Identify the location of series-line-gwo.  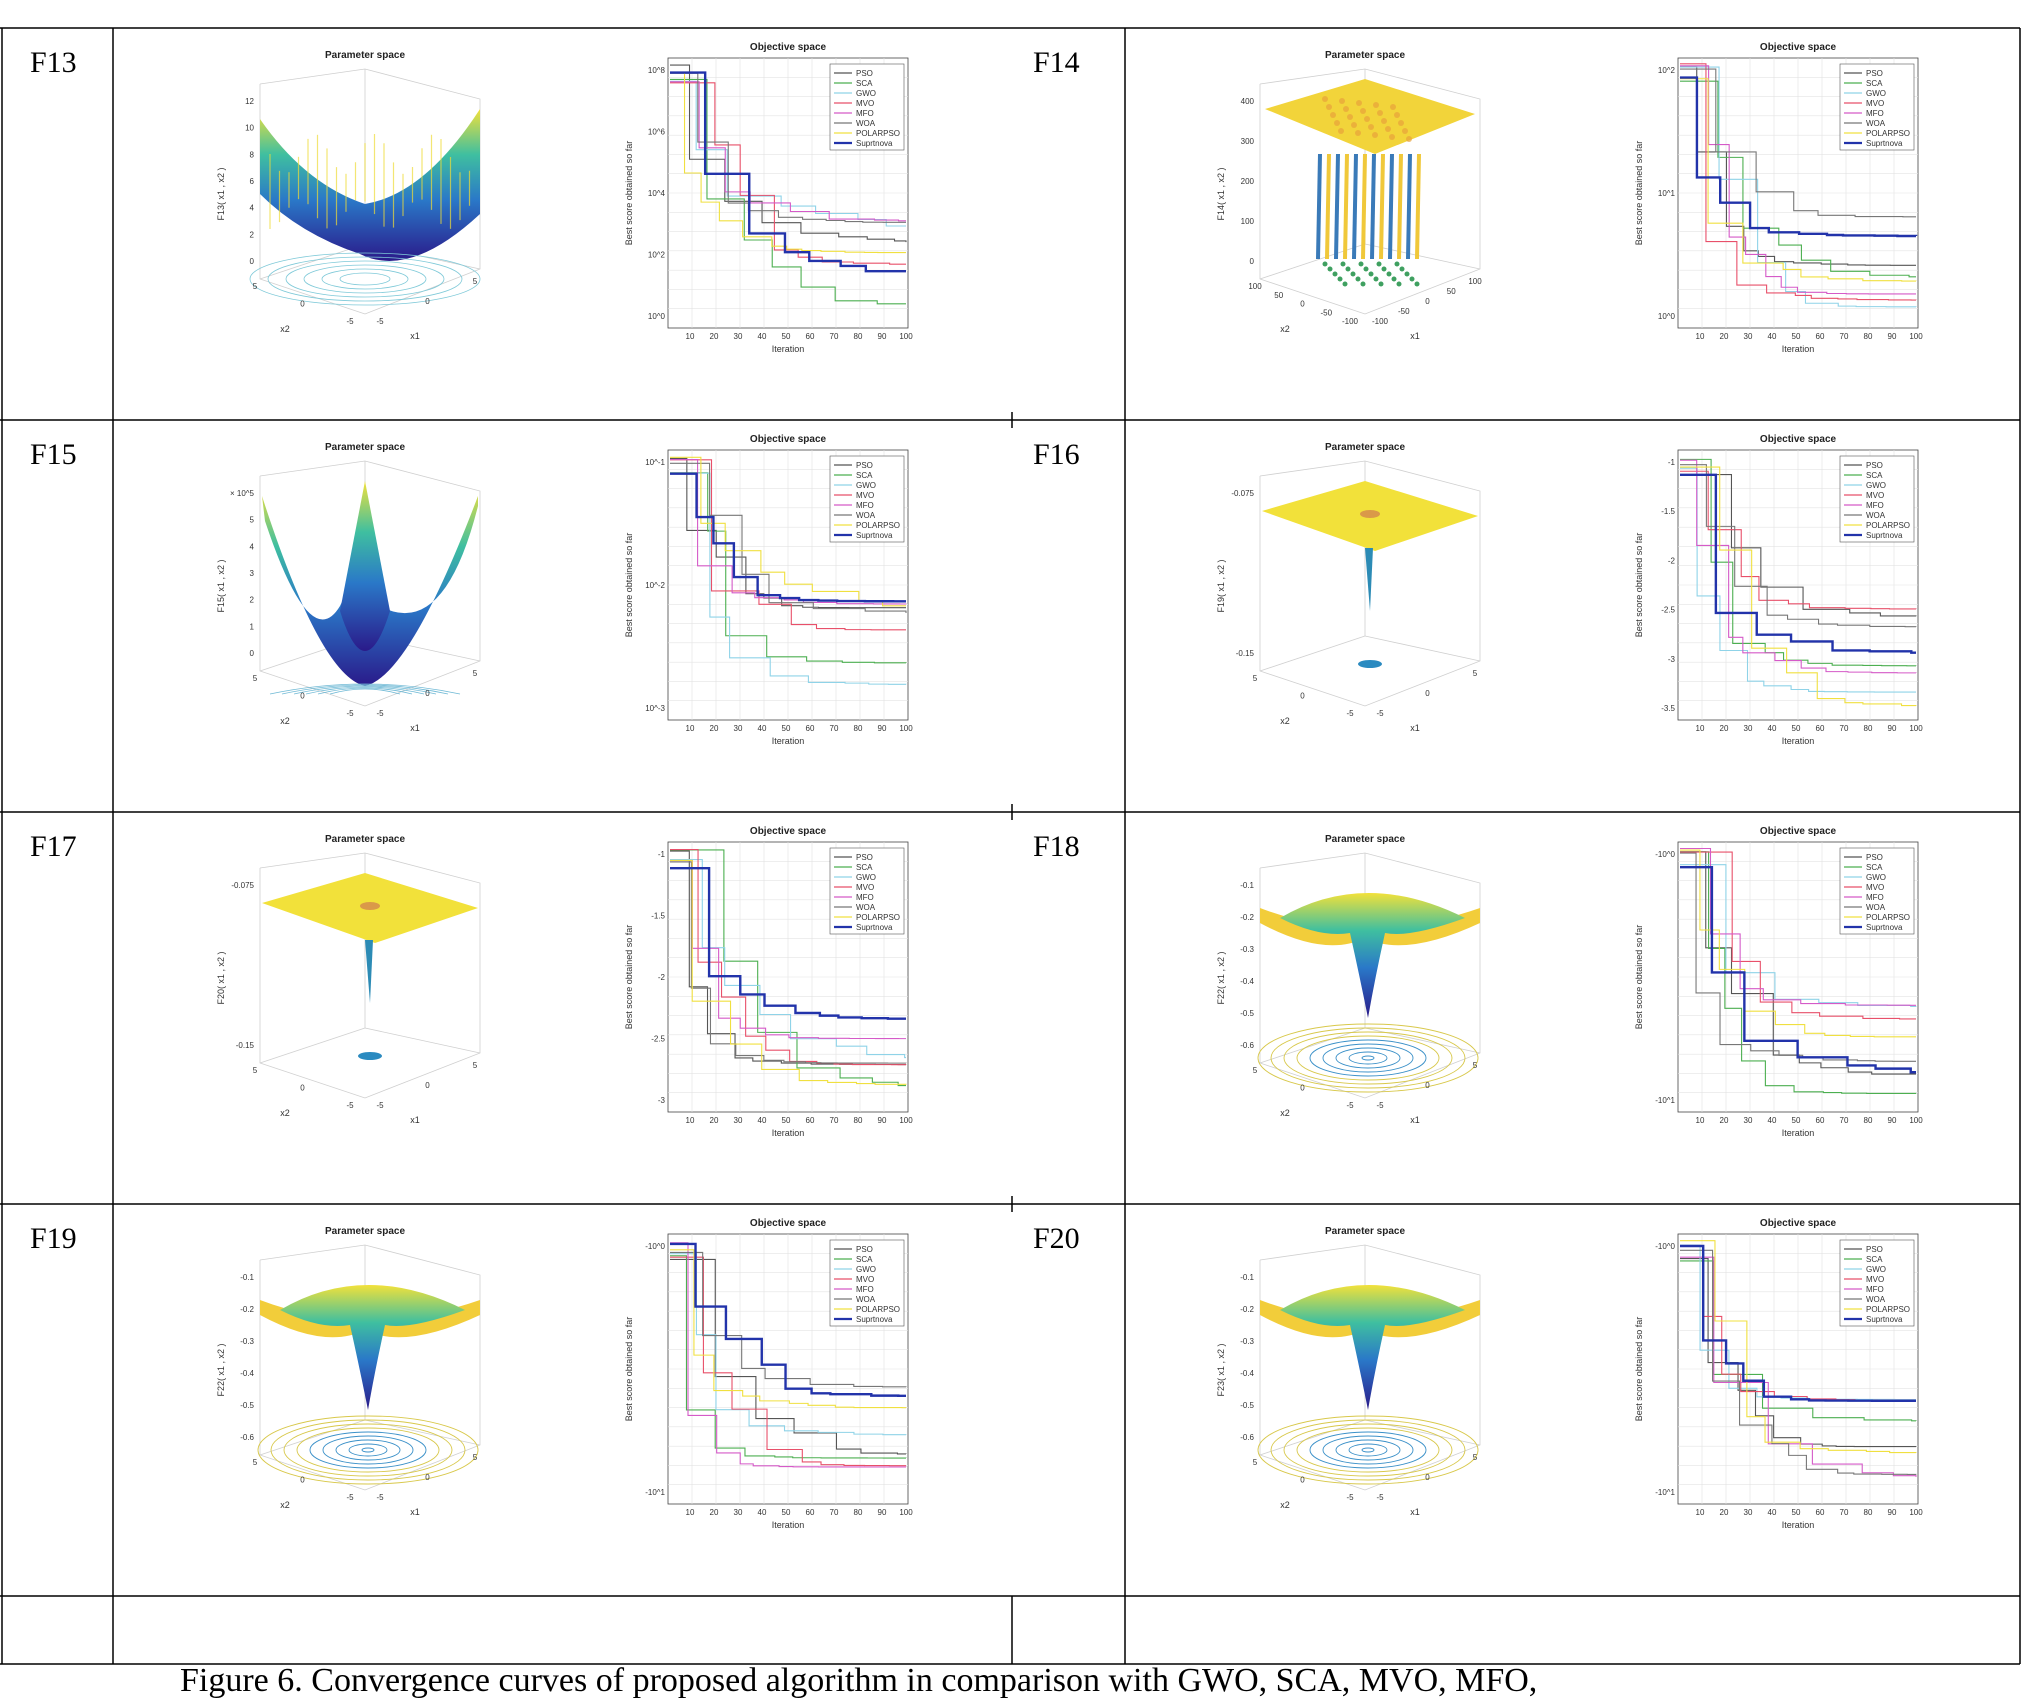
(788, 578).